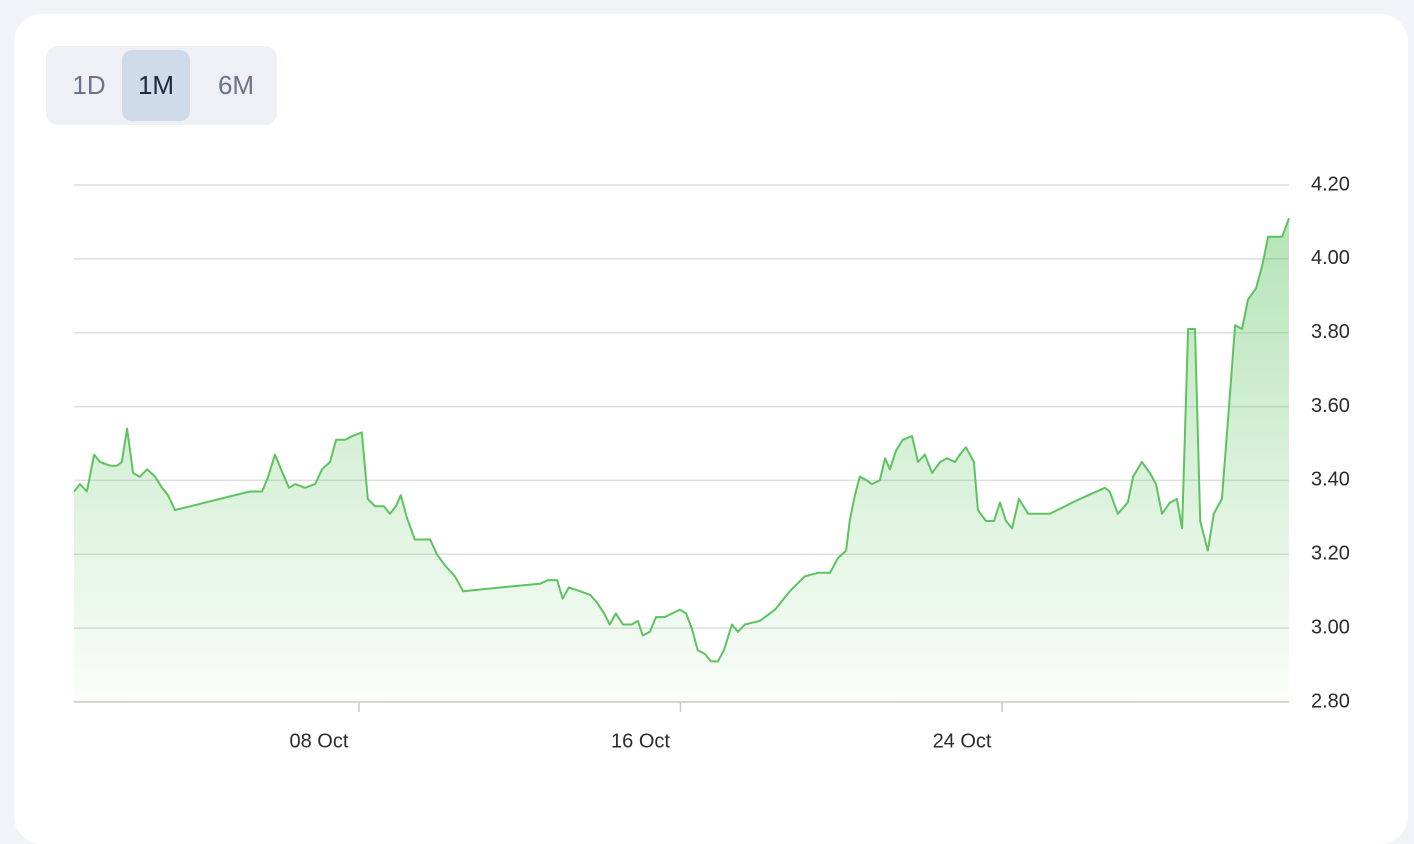 This screenshot has width=1414, height=844. I want to click on x-tick-label: 16 Oct, so click(640, 741).